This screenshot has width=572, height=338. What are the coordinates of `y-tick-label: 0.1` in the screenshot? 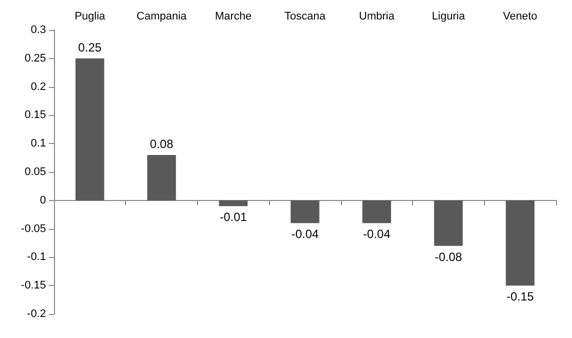 It's located at (38, 144).